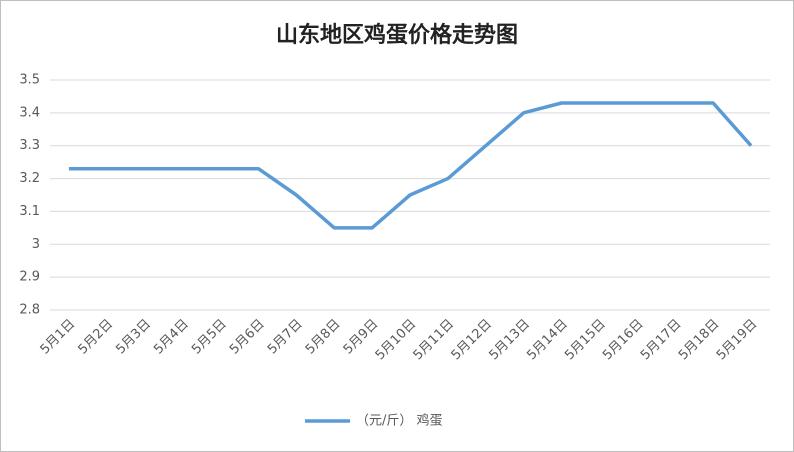 This screenshot has height=452, width=794. Describe the element at coordinates (29, 310) in the screenshot. I see `y-tick-label: 2.8` at that location.